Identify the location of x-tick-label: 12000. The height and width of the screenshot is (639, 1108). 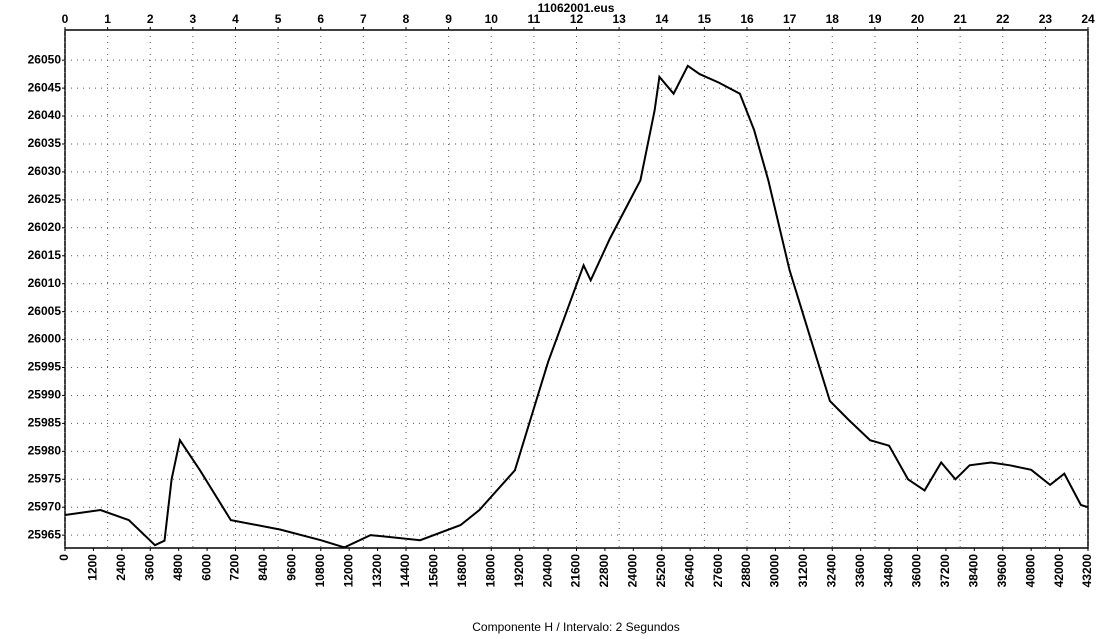
(348, 571).